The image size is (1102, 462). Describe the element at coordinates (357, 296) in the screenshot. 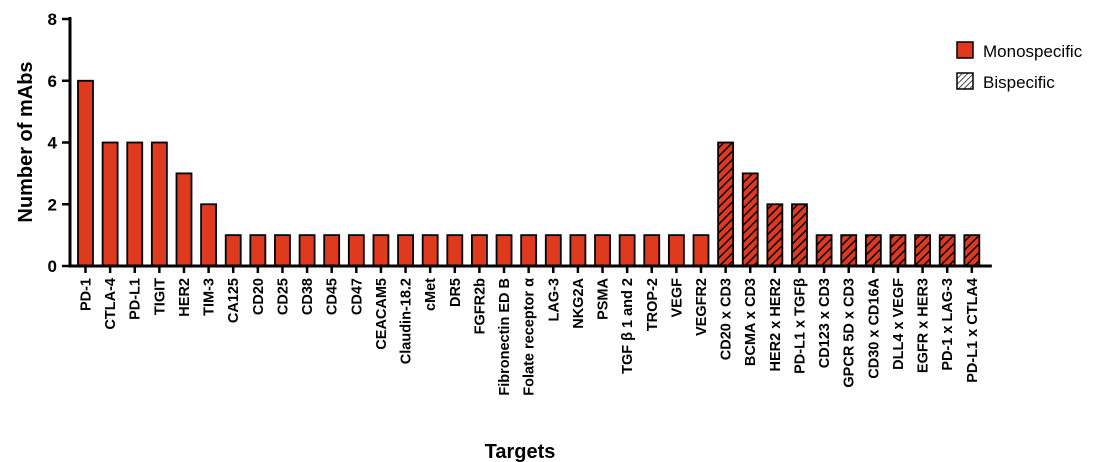

I see `x-tick-label: CD47` at that location.